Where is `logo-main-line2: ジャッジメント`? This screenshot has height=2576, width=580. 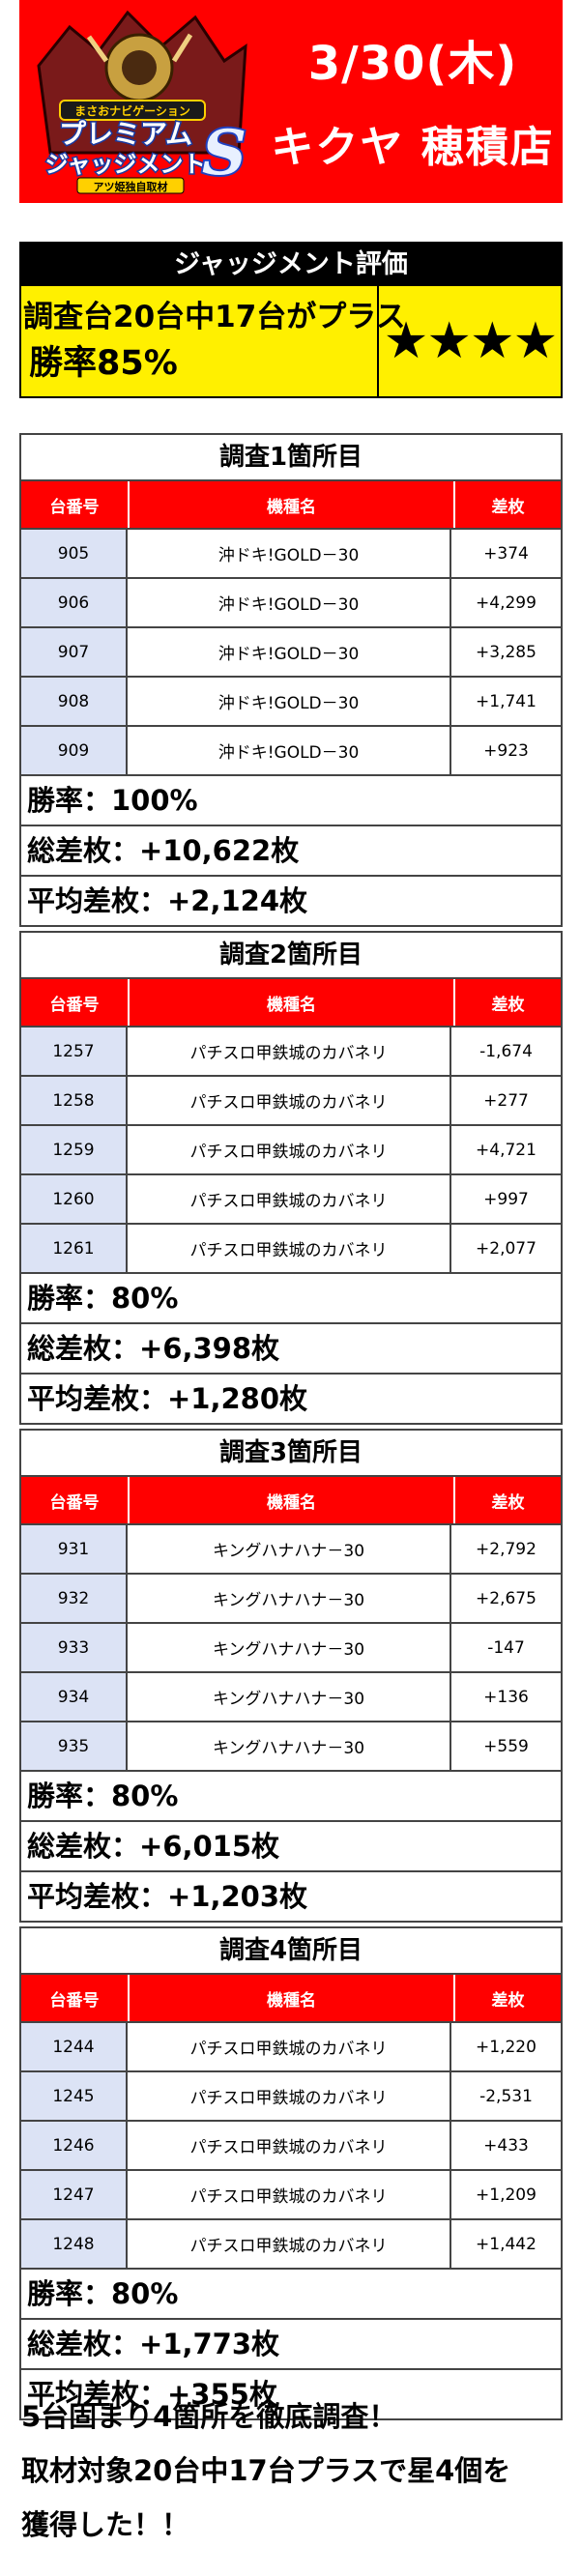 logo-main-line2: ジャッジメント is located at coordinates (126, 164).